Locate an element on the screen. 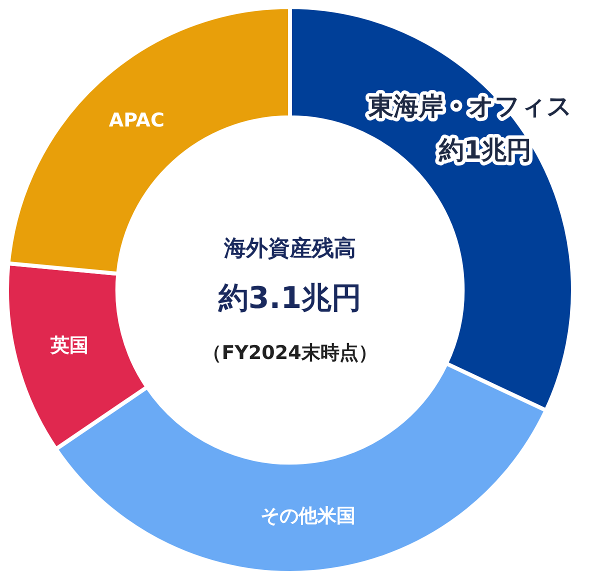 This screenshot has width=595, height=578. text: 海外資産残高 is located at coordinates (289, 249).